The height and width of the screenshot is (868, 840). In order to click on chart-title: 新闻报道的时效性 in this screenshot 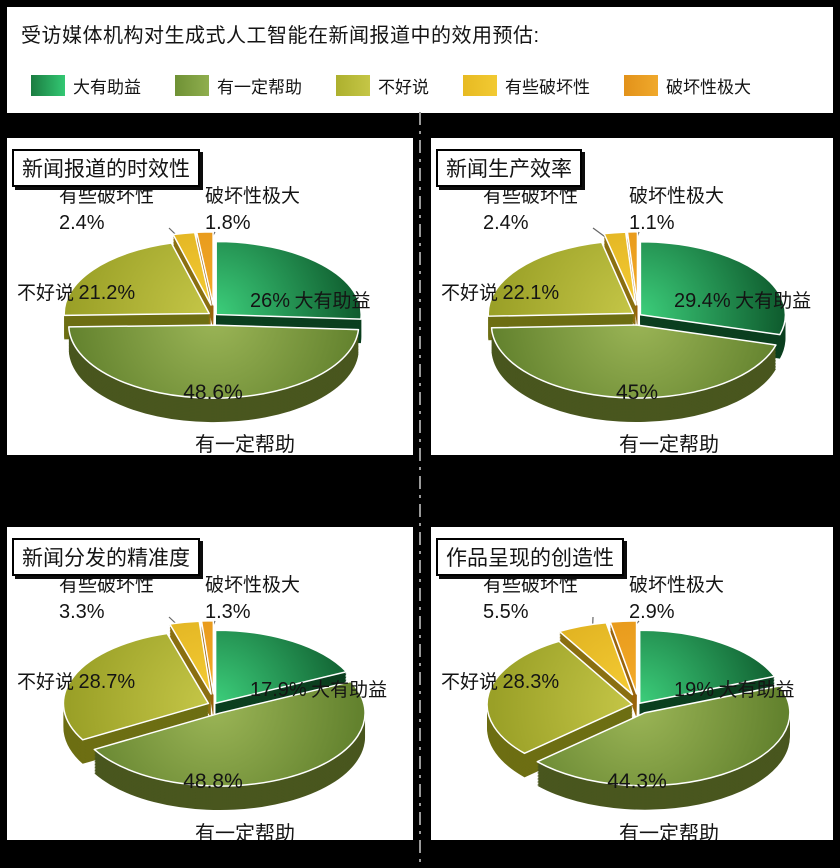, I will do `click(106, 168)`.